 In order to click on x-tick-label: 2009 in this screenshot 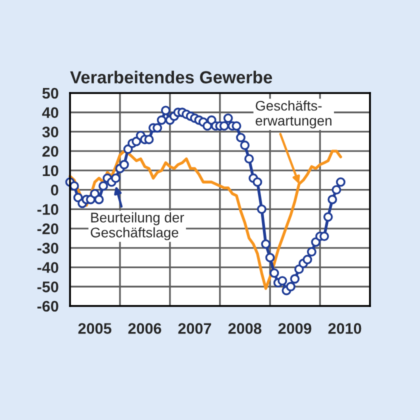, I will do `click(295, 328)`.